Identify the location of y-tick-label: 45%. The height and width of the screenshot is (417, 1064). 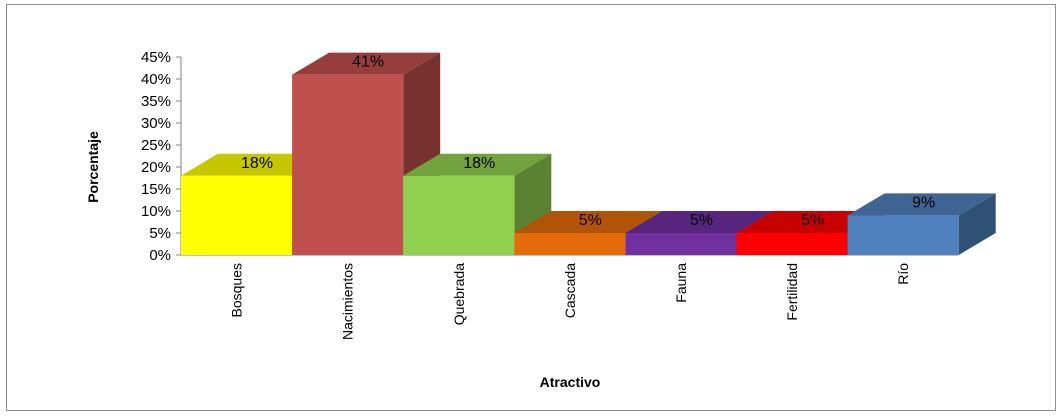
(156, 57).